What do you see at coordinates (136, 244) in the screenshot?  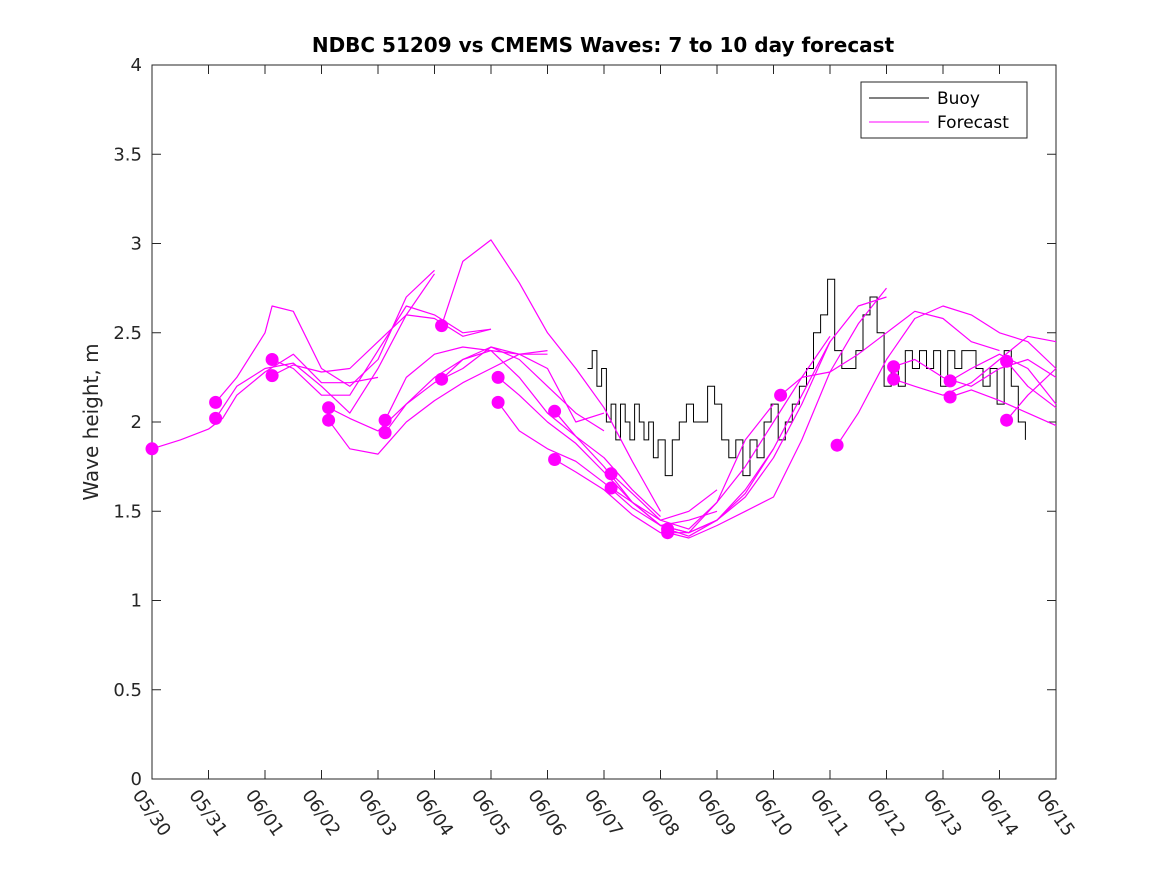 I see `y-tick-label: 3` at bounding box center [136, 244].